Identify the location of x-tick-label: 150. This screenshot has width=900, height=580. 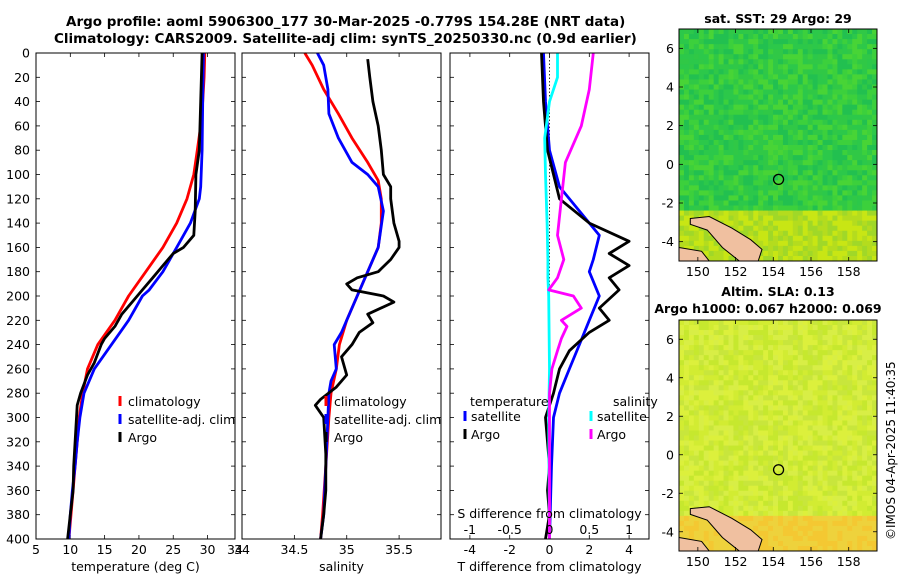
(698, 561).